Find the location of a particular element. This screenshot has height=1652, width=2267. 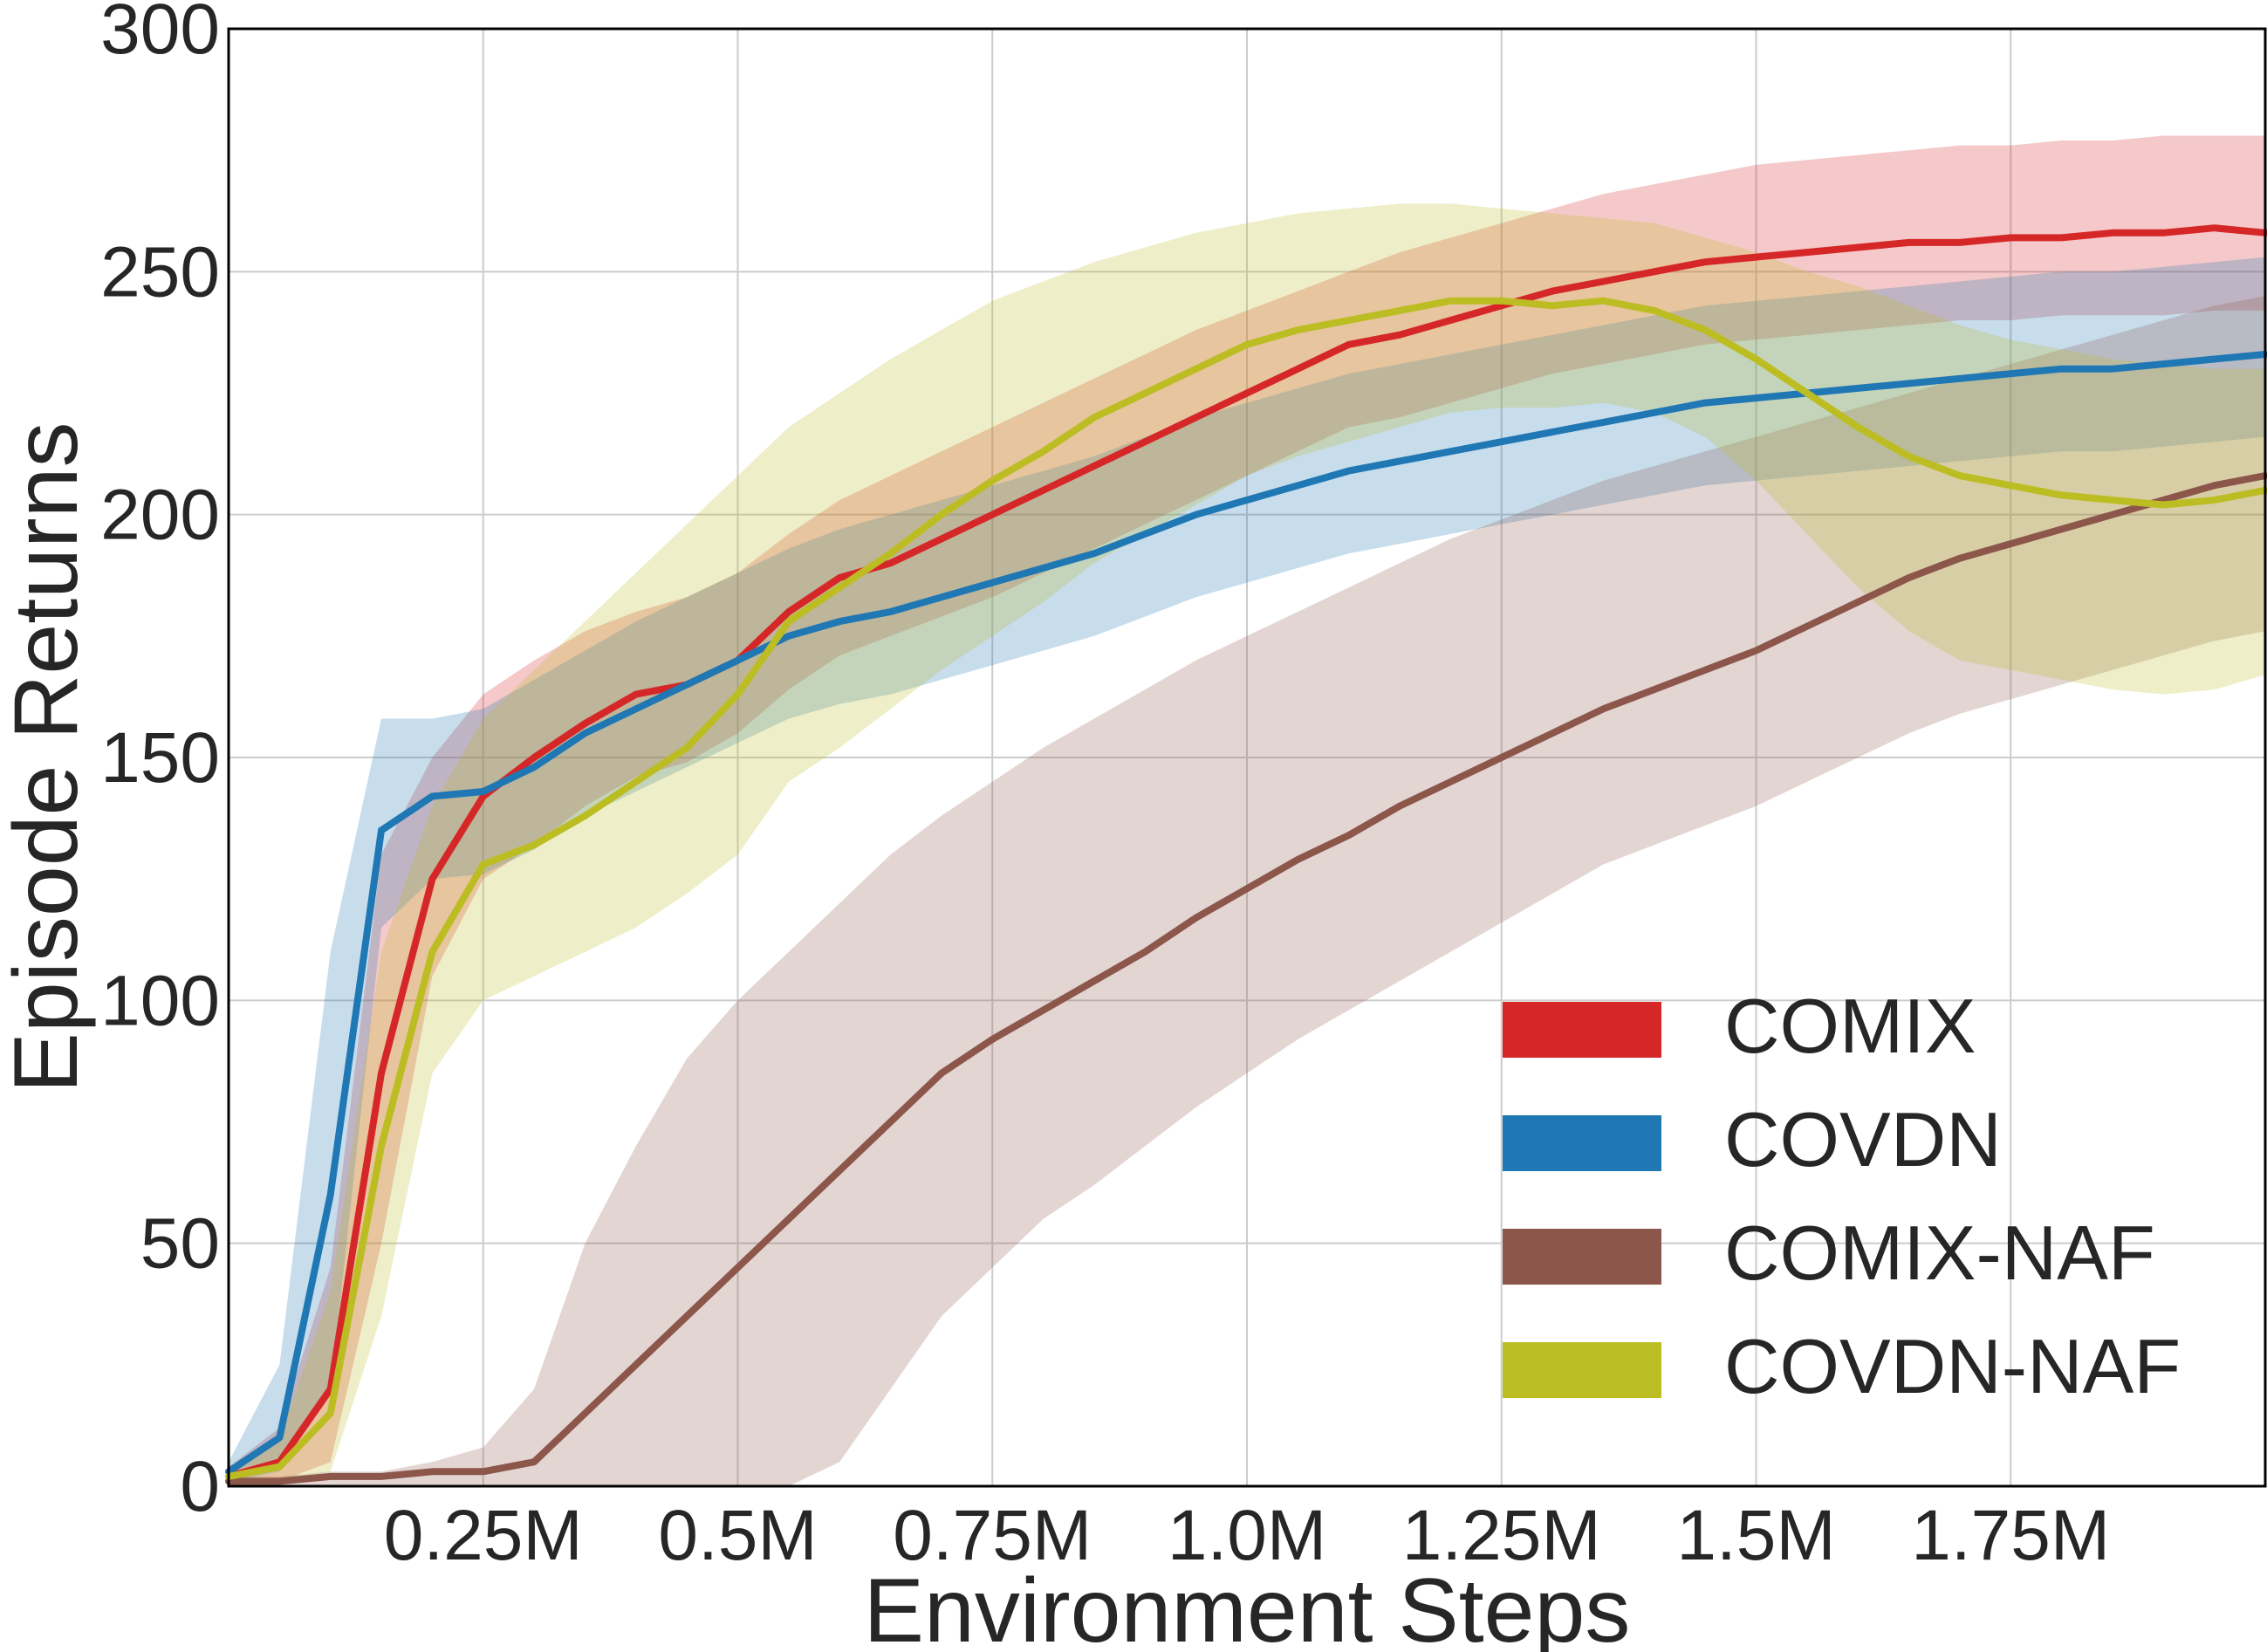

y-tick-label: 150 is located at coordinates (160, 758).